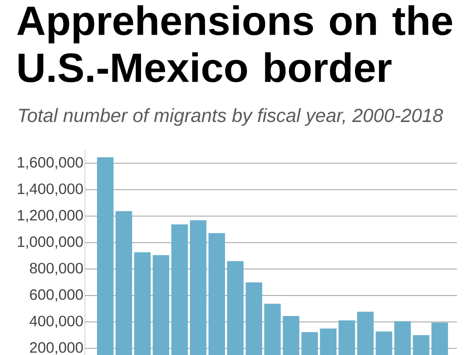 Image resolution: width=474 pixels, height=355 pixels. What do you see at coordinates (56, 322) in the screenshot?
I see `y-tick-label: 400,000` at bounding box center [56, 322].